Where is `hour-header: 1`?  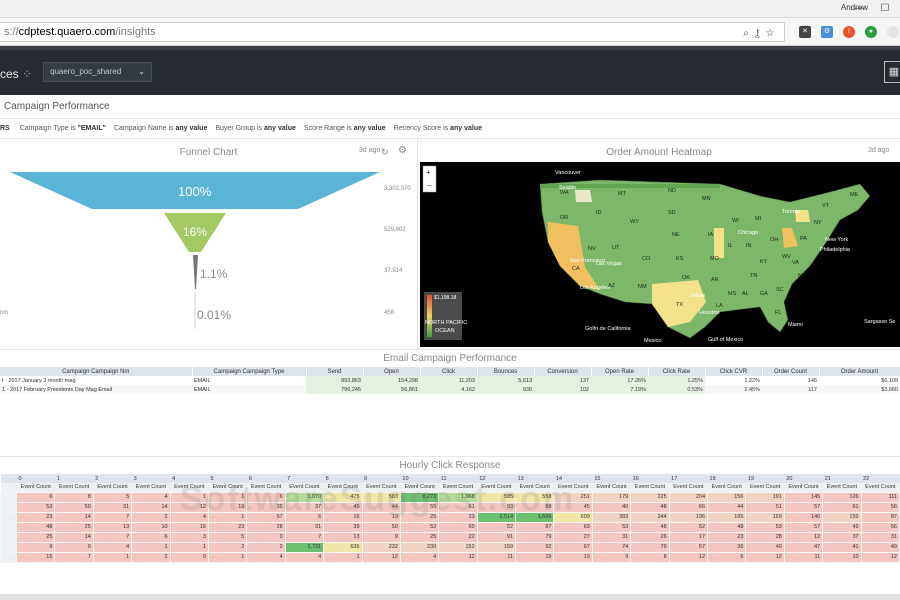
hour-header: 1 is located at coordinates (74, 478).